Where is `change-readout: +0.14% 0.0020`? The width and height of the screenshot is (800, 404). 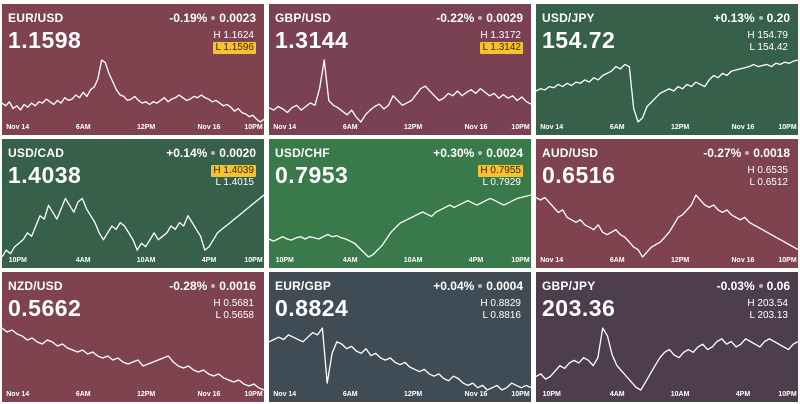 change-readout: +0.14% 0.0020 is located at coordinates (211, 153).